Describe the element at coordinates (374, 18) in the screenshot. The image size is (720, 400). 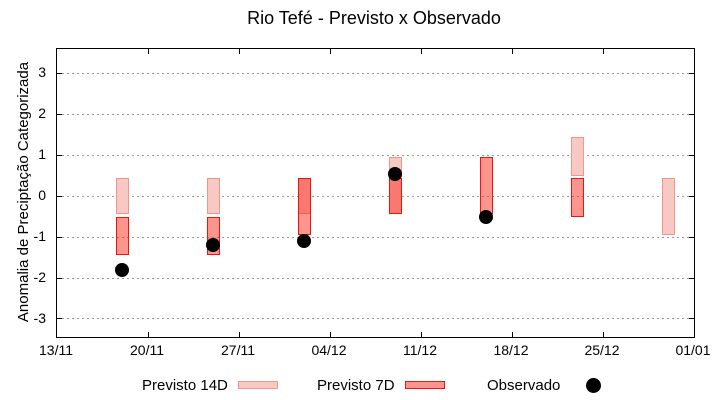
I see `chart-title: Rio Tefé - Previsto x Observado` at that location.